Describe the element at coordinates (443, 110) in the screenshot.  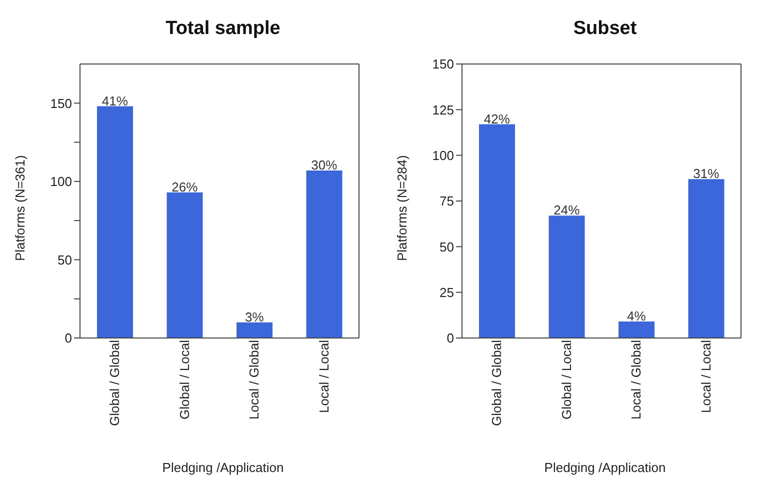
I see `y-tick-label: 125` at that location.